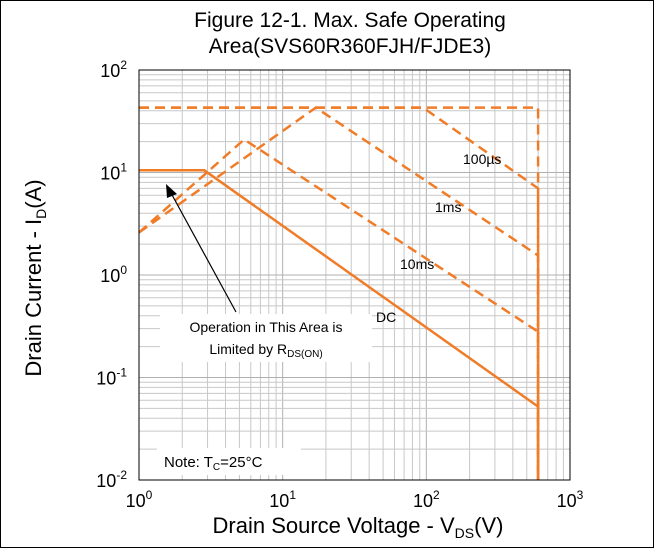 The height and width of the screenshot is (548, 654). I want to click on annotation-arrow-line, so click(203, 252).